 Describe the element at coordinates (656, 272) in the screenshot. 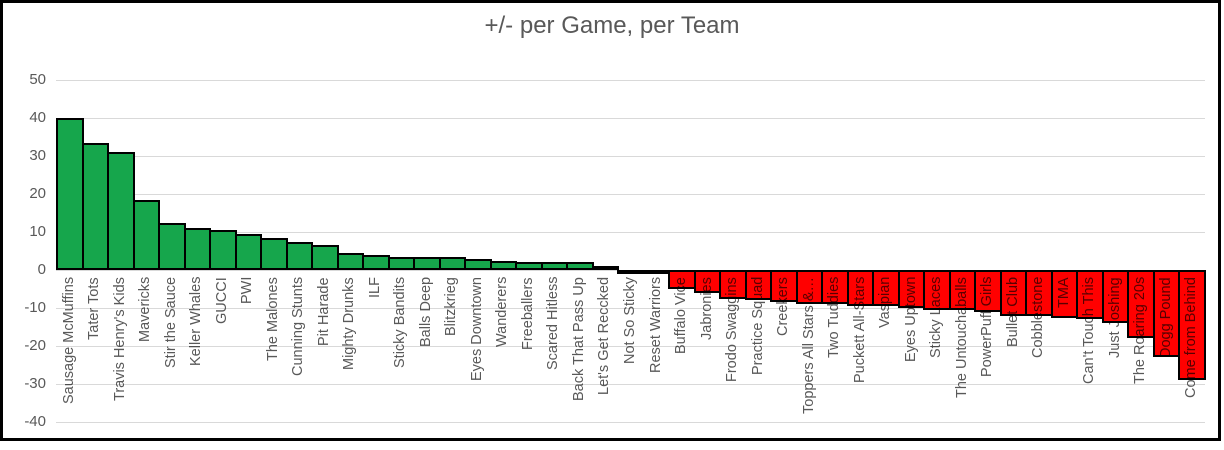

I see `bar-reset-warriors` at that location.